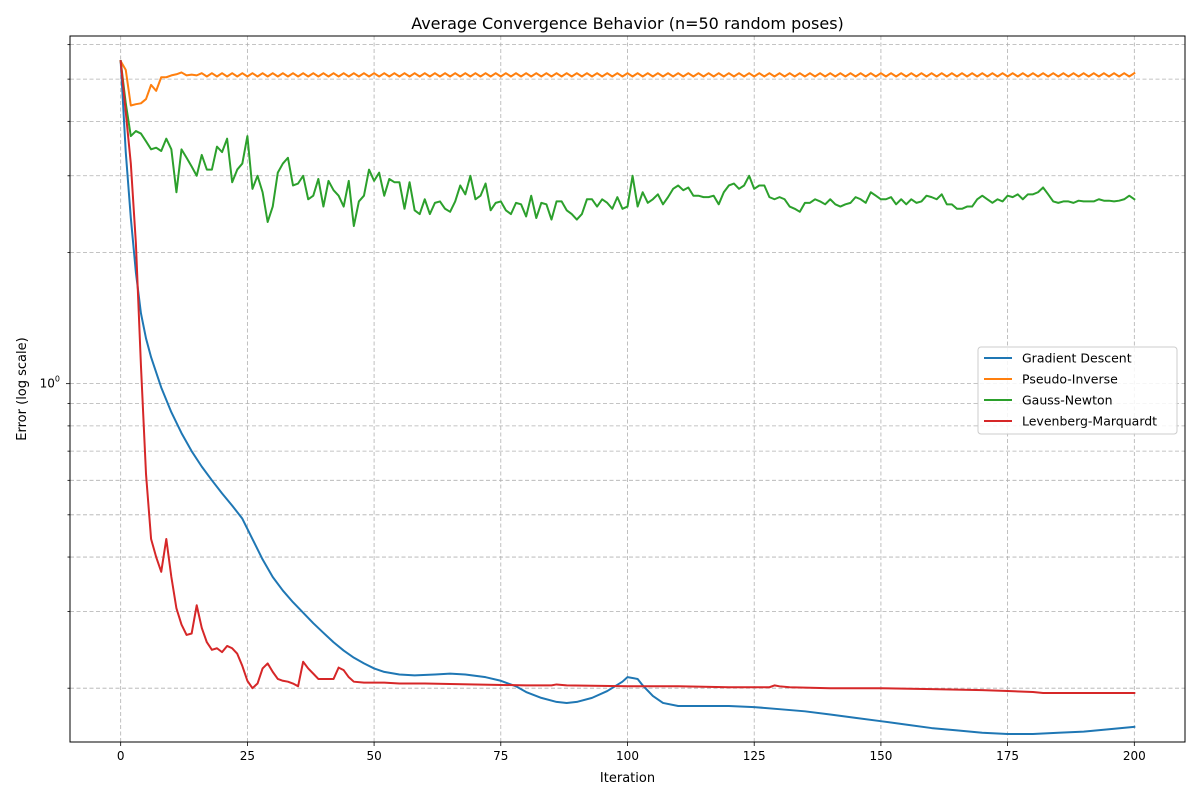  I want to click on x-axis-label: Iteration, so click(627, 778).